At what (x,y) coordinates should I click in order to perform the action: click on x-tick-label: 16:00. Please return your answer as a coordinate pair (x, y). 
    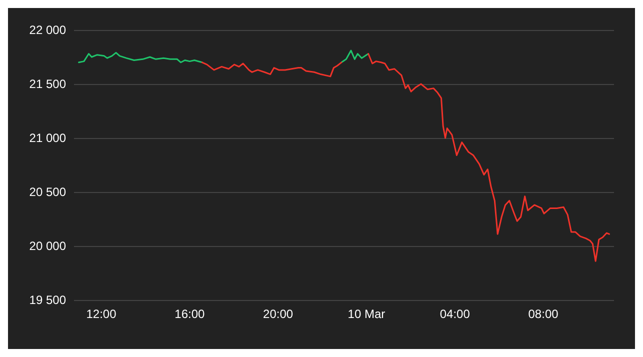
    Looking at the image, I should click on (189, 314).